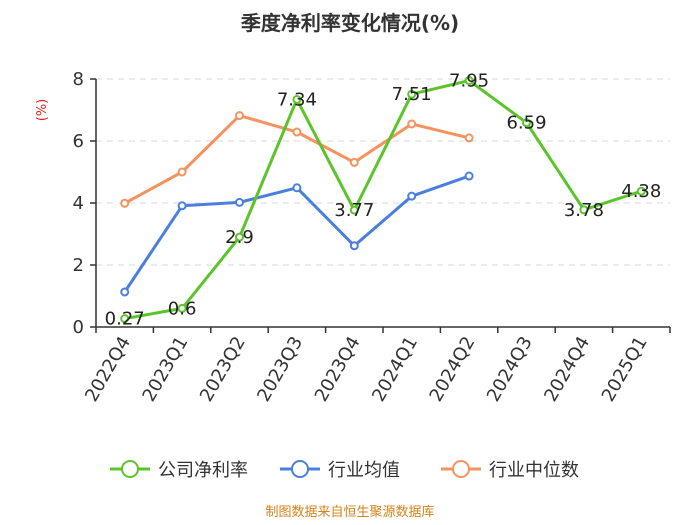 Image resolution: width=700 pixels, height=525 pixels. Describe the element at coordinates (510, 369) in the screenshot. I see `x-tick-label: 2024Q3` at that location.